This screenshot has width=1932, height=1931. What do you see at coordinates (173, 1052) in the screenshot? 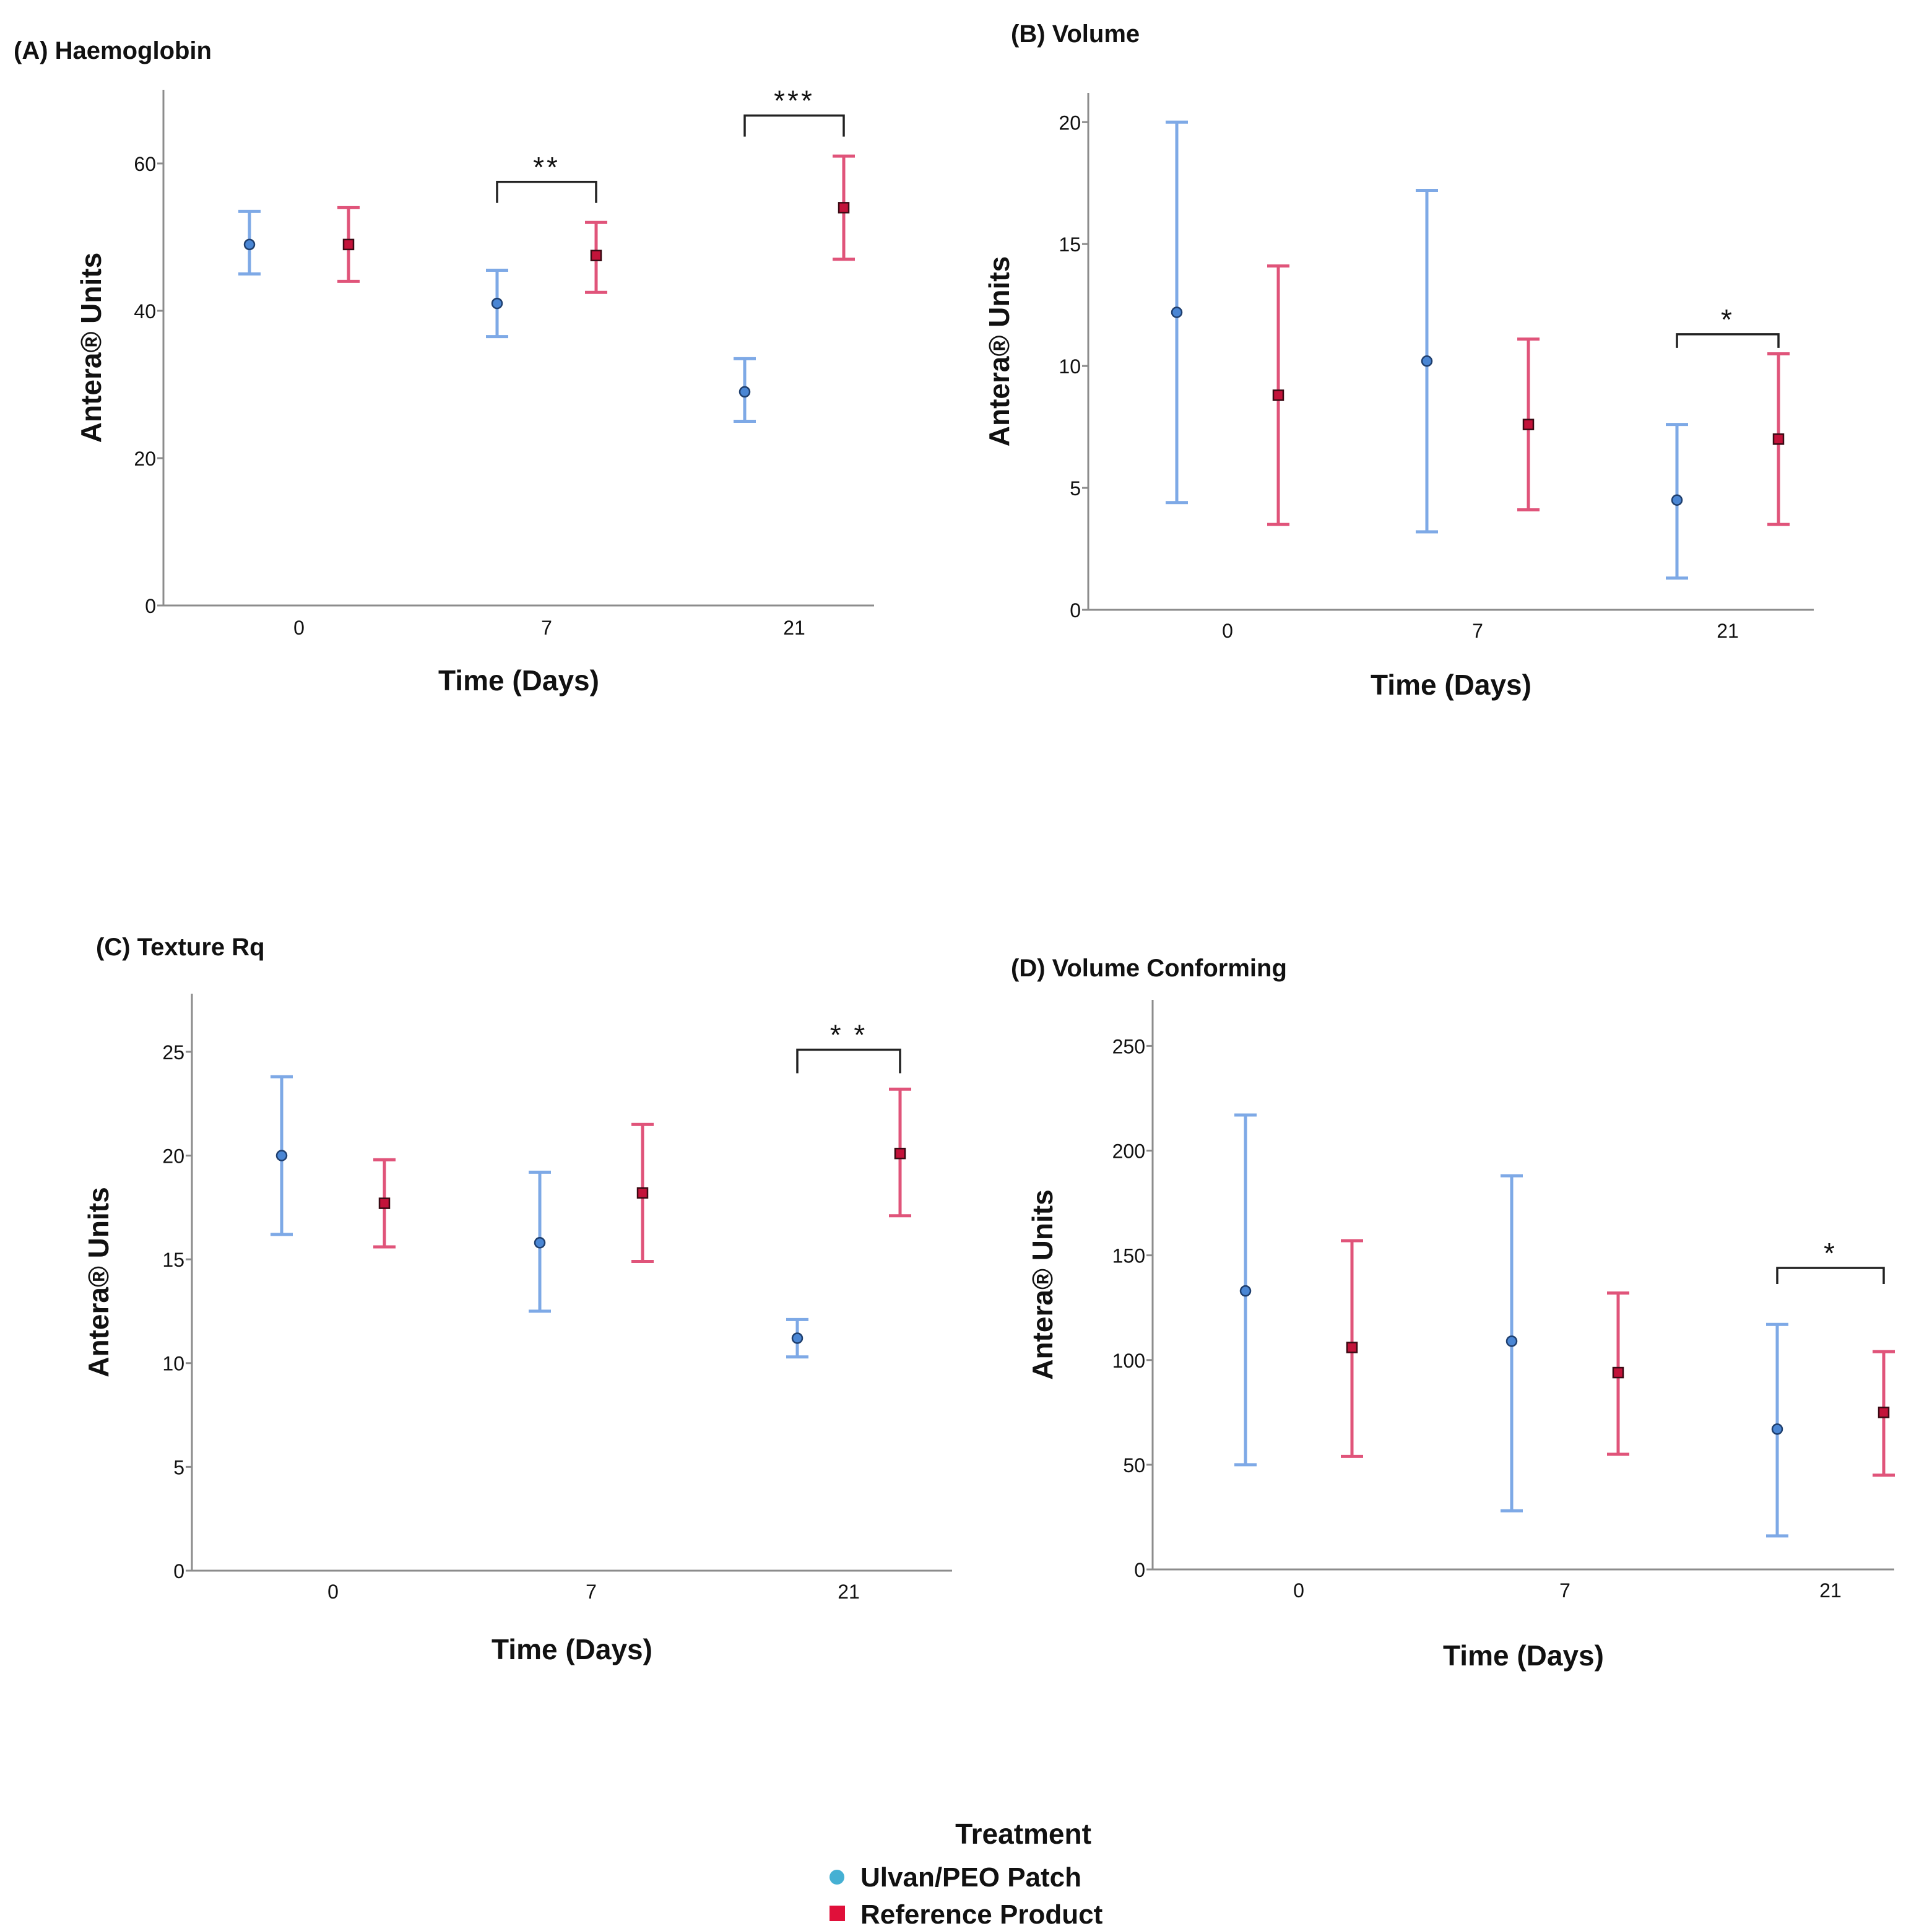
I see `y-tick-label: 25` at bounding box center [173, 1052].